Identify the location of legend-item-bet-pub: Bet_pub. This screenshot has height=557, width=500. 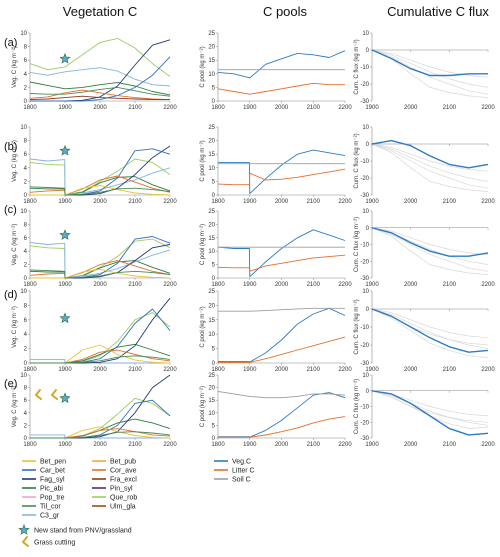
(114, 462).